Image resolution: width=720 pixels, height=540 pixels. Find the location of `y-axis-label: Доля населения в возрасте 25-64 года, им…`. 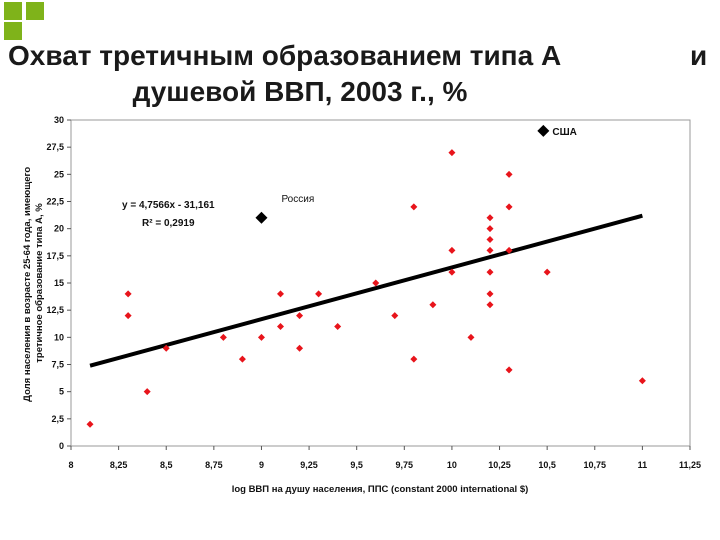

y-axis-label: Доля населения в возрасте 25-64 года, им… is located at coordinates (33, 283).